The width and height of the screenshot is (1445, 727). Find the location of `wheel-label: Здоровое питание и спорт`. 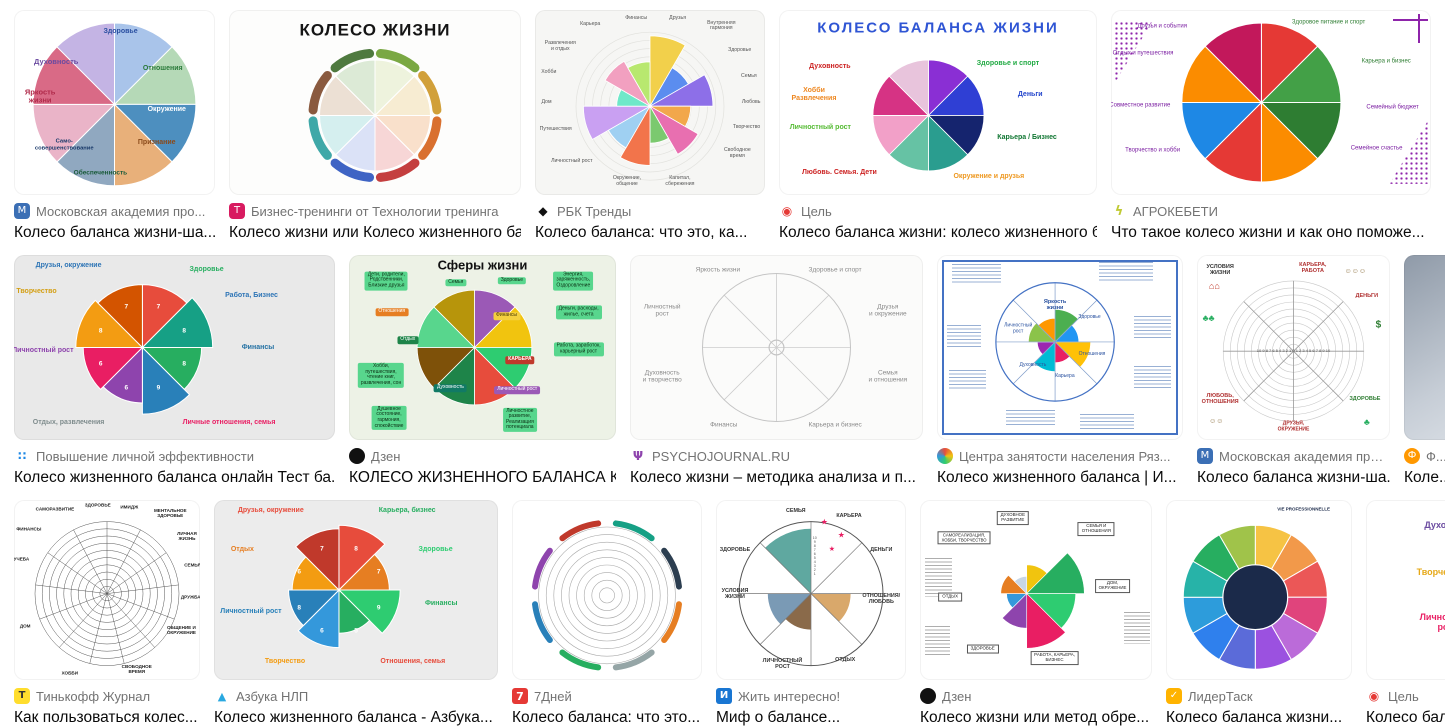

wheel-label: Здоровое питание и спорт is located at coordinates (1328, 22).